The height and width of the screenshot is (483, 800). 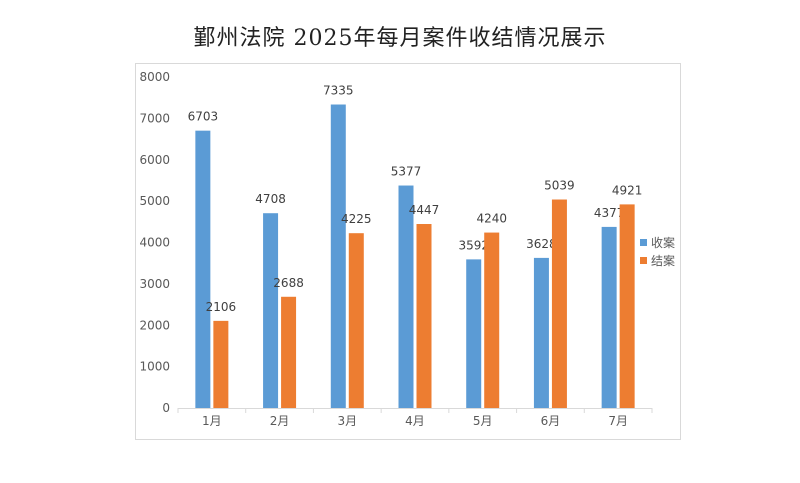 What do you see at coordinates (221, 307) in the screenshot?
I see `data-label: 2106` at bounding box center [221, 307].